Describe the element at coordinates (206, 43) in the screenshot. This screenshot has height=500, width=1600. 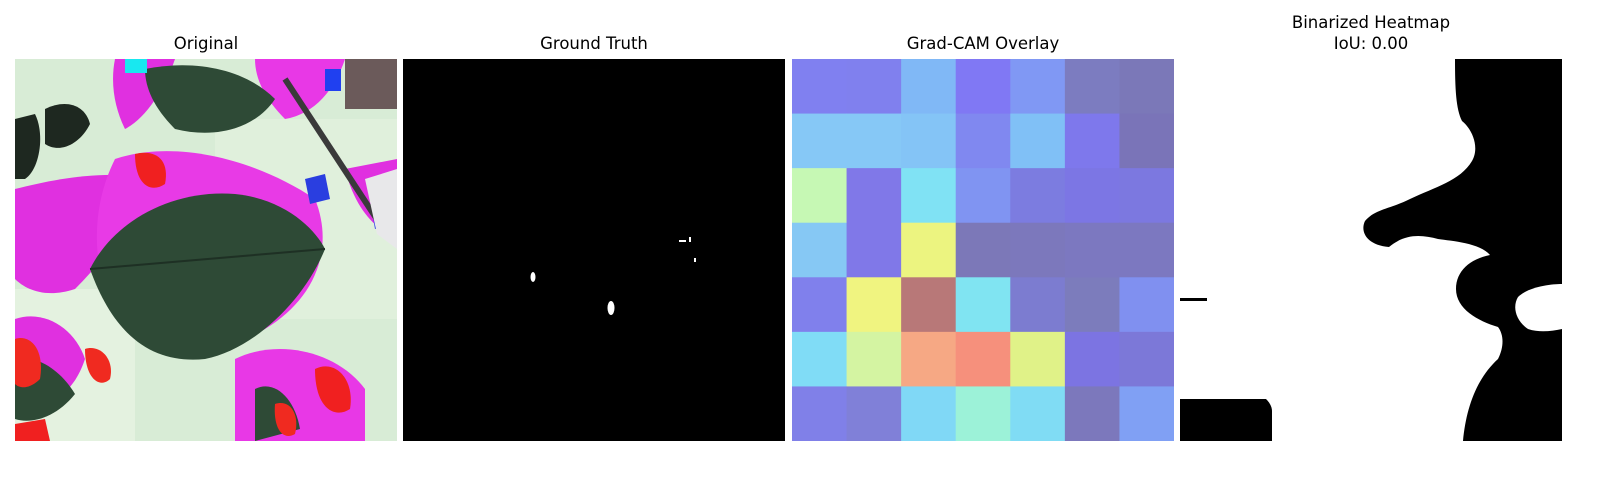
I see `panel-title-original: Original` at that location.